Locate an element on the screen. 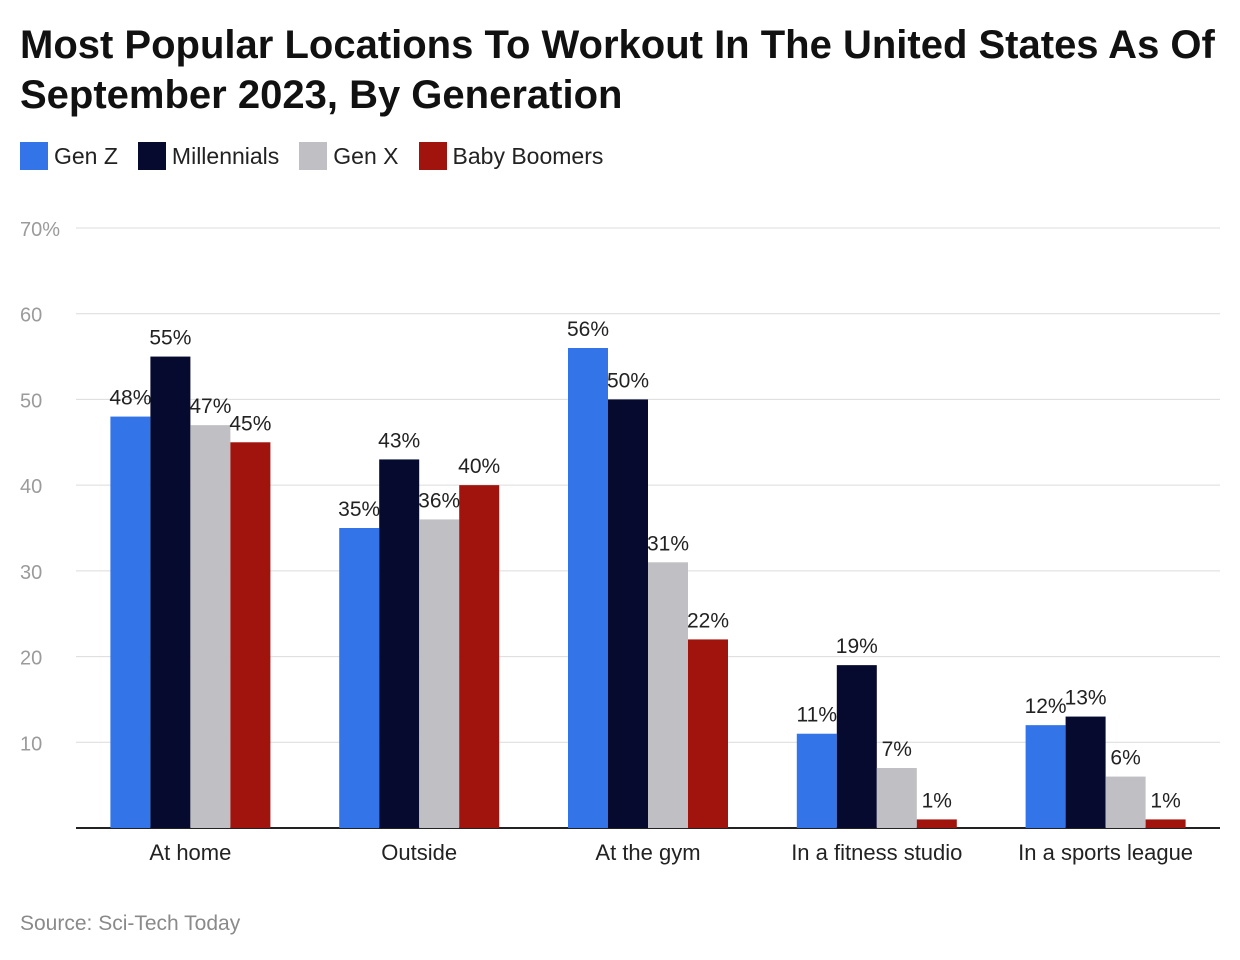 The width and height of the screenshot is (1240, 960). legend-label: Gen Z is located at coordinates (86, 155).